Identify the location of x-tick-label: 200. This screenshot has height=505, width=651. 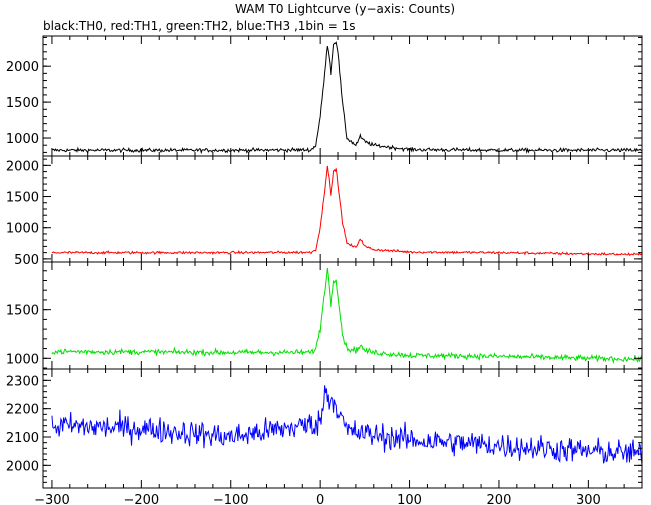
(499, 499).